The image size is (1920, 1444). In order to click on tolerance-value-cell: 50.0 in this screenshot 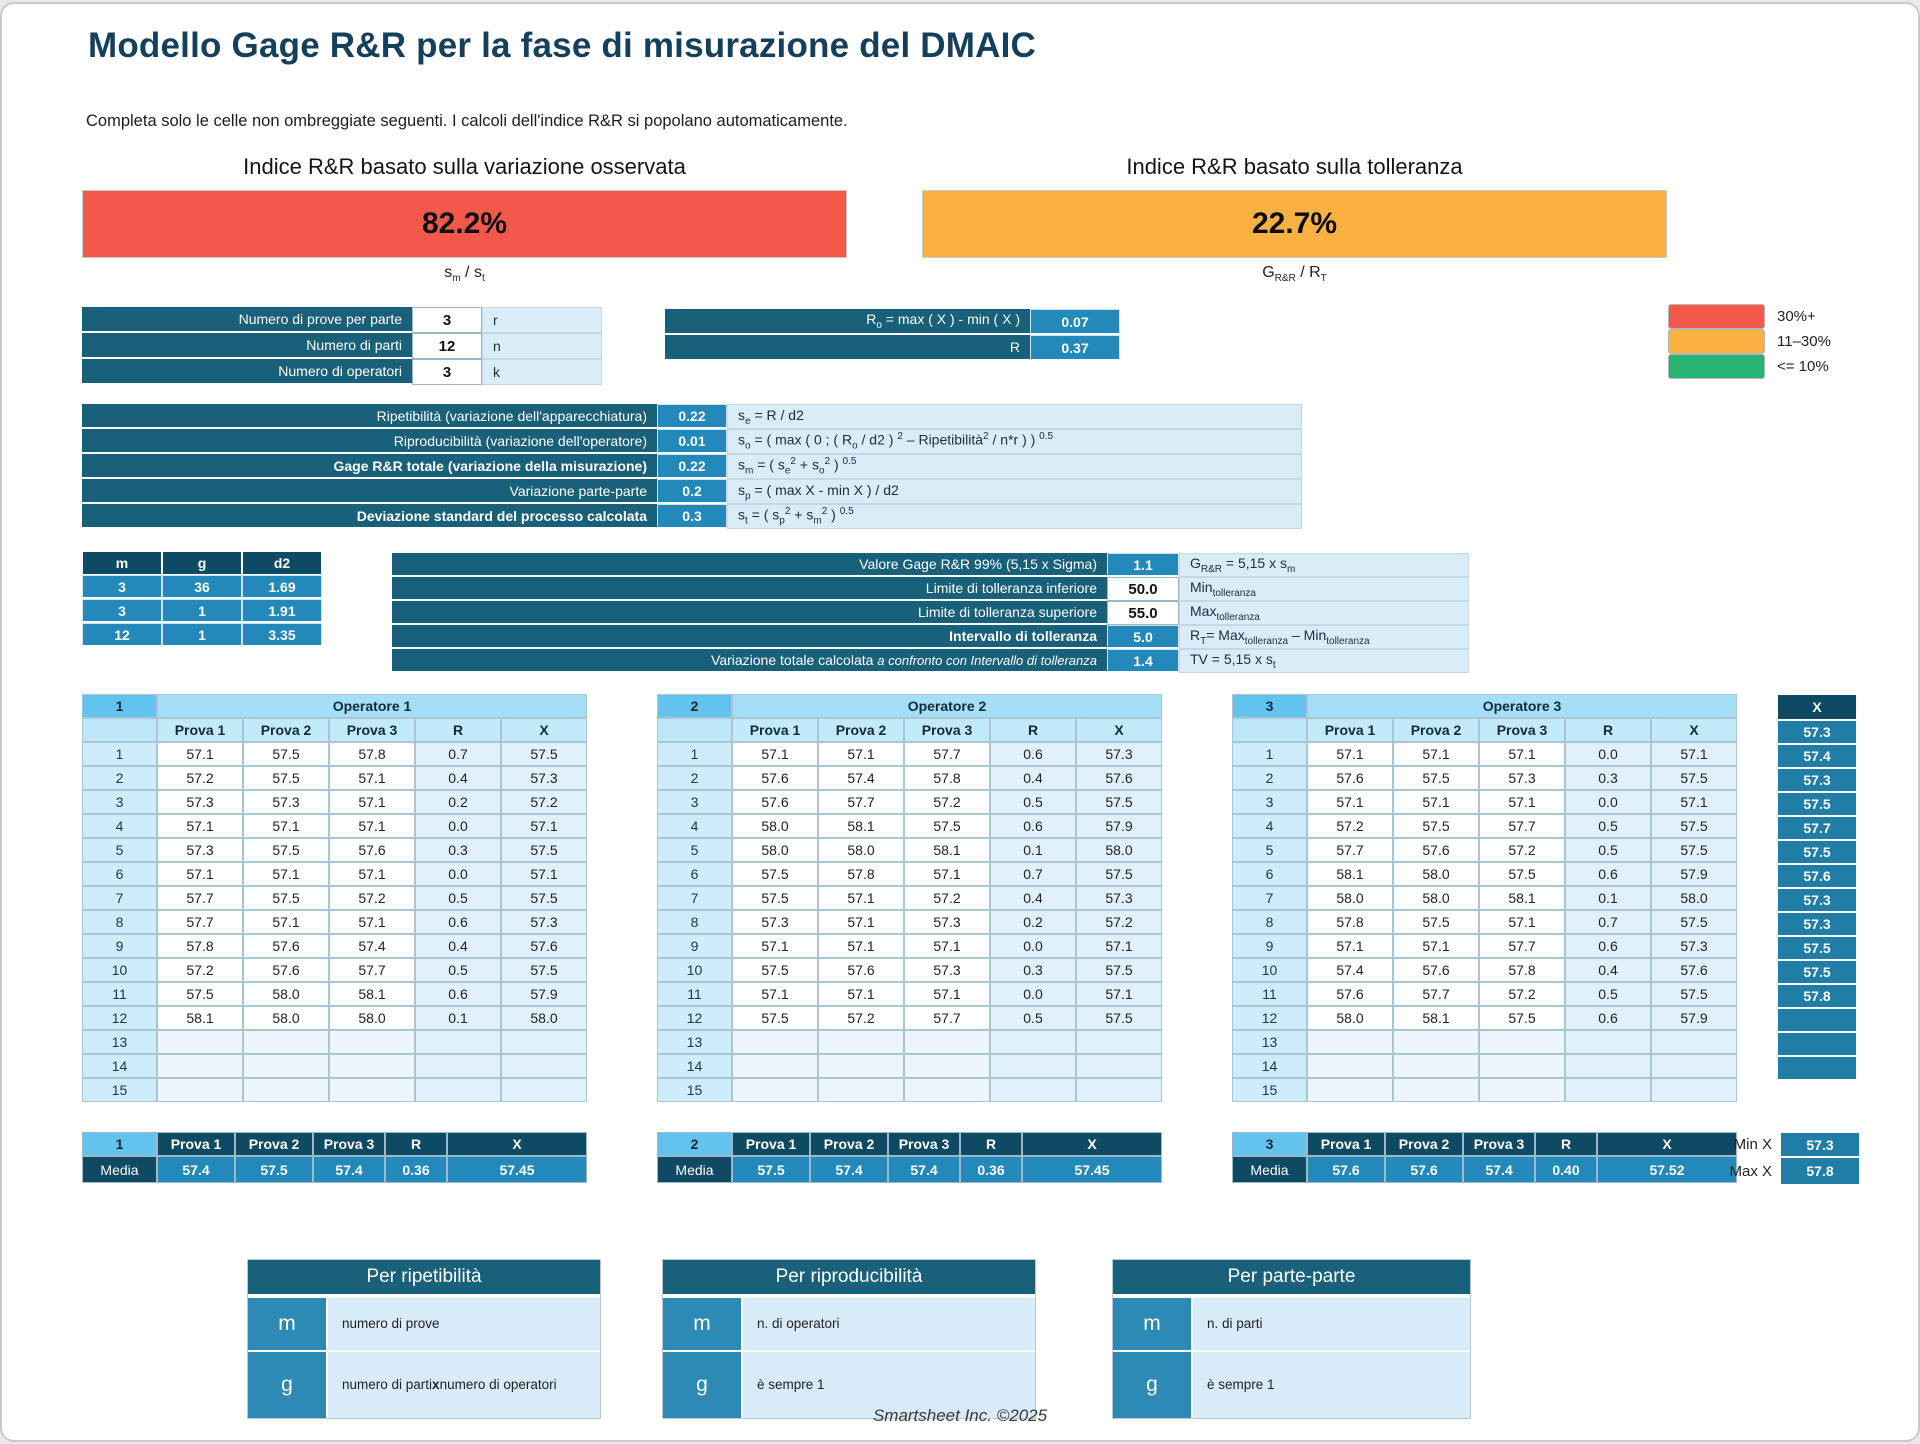, I will do `click(1143, 589)`.